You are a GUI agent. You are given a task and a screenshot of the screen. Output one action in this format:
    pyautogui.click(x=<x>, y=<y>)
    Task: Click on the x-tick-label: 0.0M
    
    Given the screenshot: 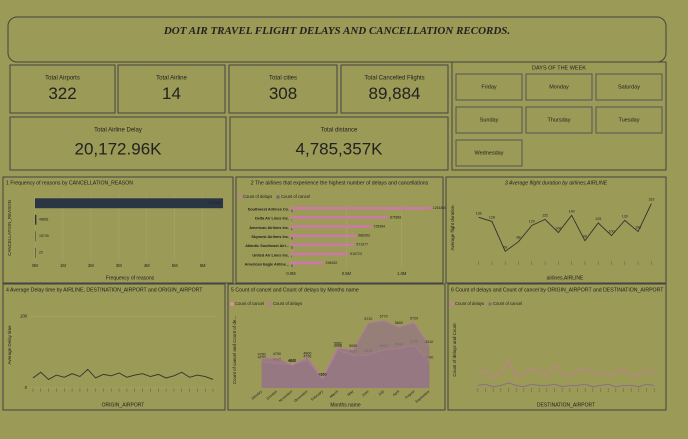 What is the action you would take?
    pyautogui.click(x=291, y=273)
    